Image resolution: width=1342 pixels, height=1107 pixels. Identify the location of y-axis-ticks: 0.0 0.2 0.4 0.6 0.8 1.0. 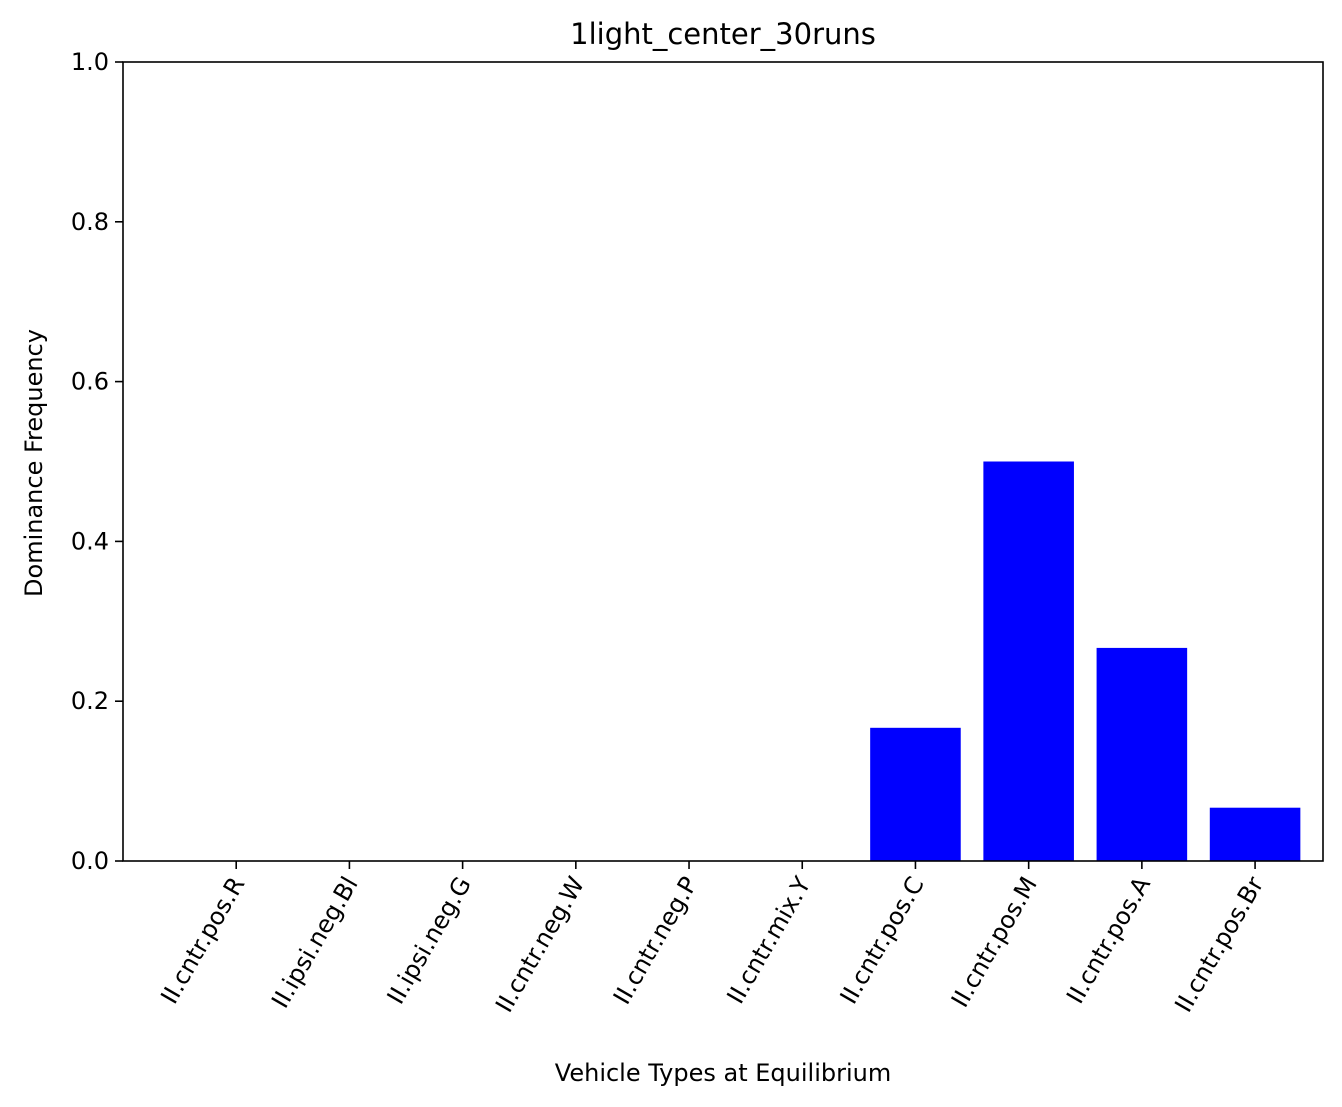
(97, 461).